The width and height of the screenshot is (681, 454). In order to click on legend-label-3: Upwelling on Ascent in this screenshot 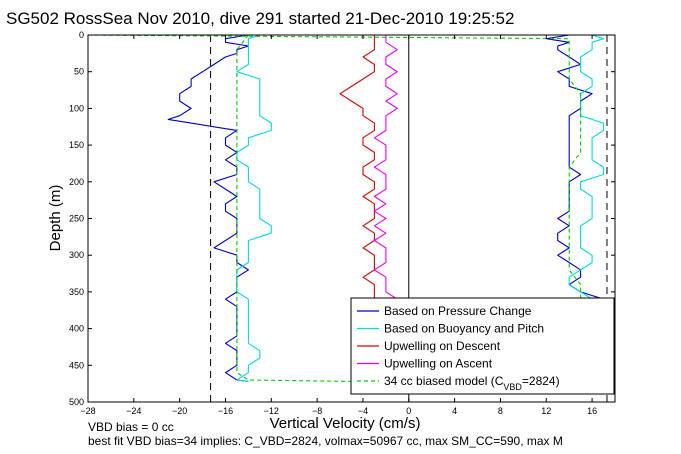, I will do `click(438, 364)`.